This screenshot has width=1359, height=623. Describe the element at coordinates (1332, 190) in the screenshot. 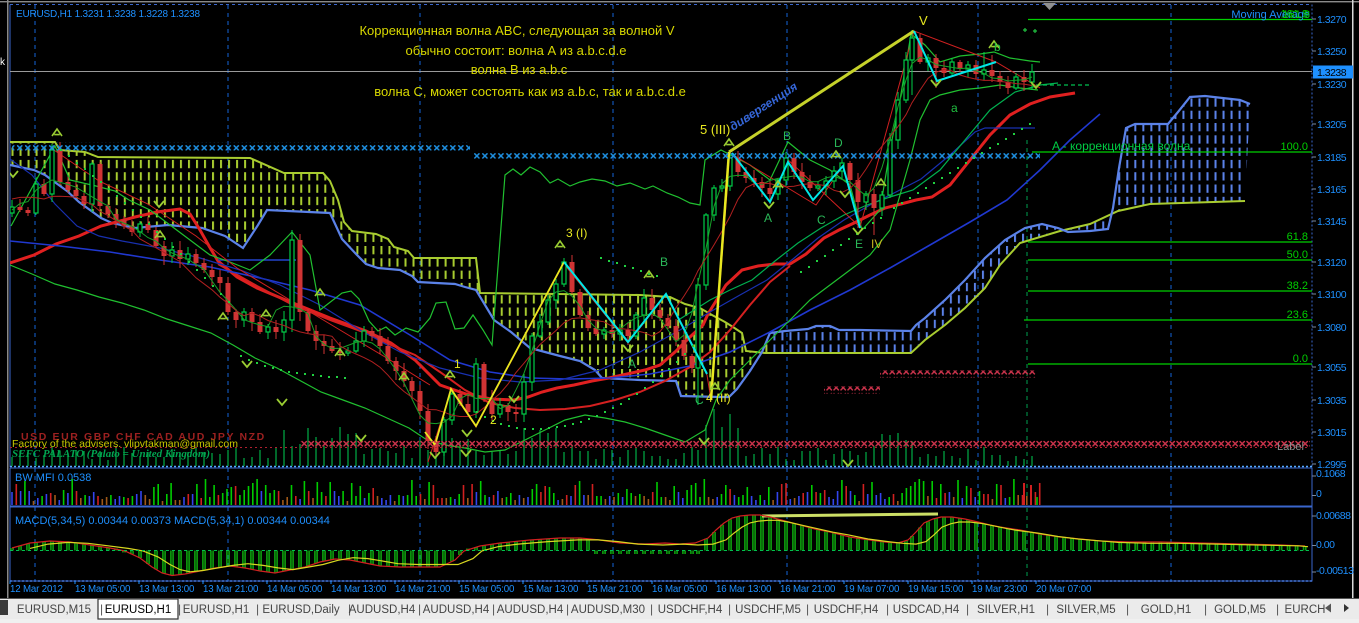

I see `svg-text: 1.3165` at that location.